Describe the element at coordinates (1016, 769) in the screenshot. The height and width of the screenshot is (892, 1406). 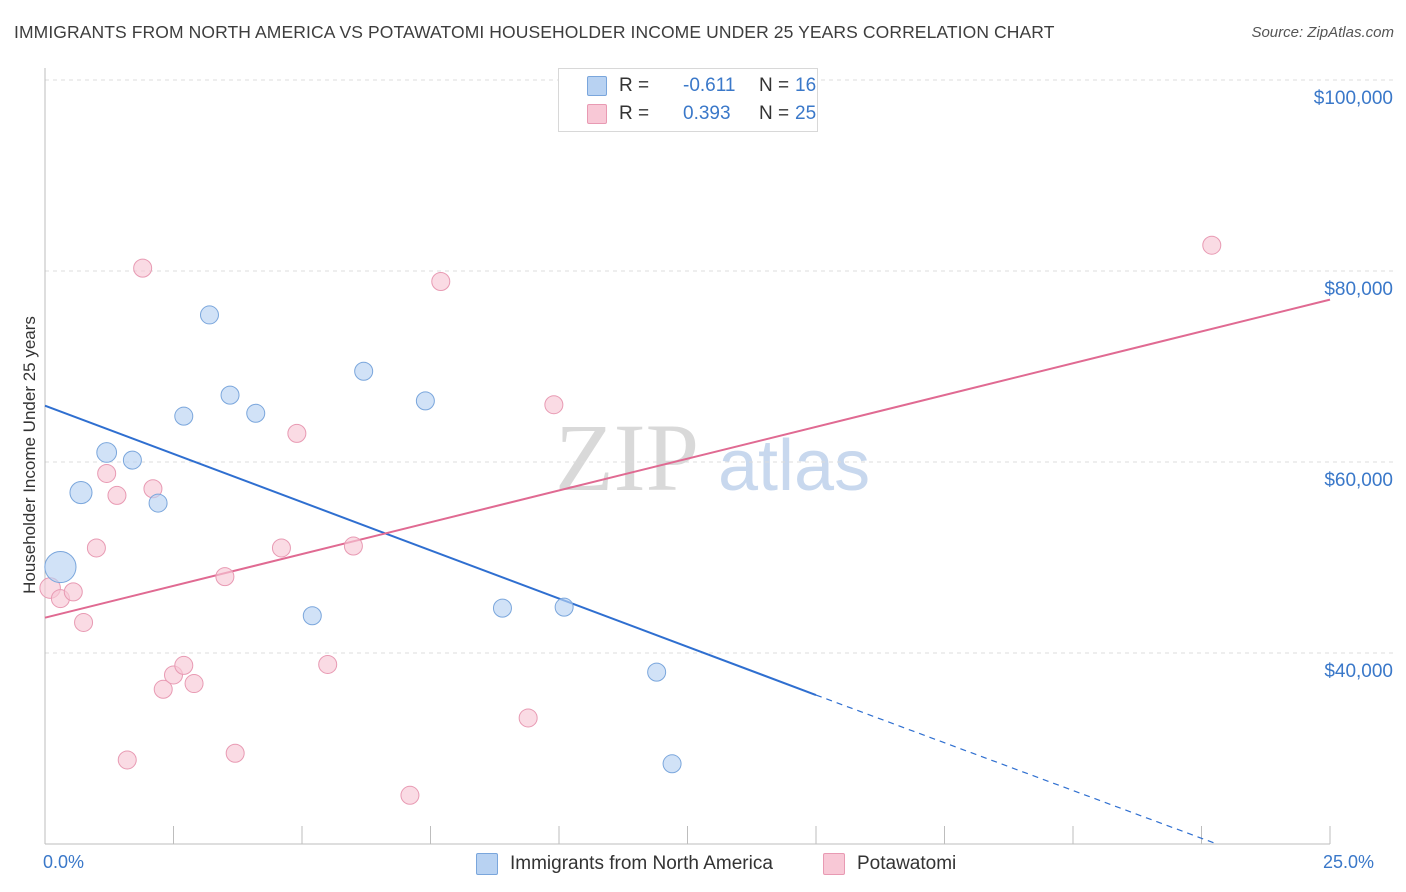
I see `trend-line-immigrants-extrapolated` at that location.